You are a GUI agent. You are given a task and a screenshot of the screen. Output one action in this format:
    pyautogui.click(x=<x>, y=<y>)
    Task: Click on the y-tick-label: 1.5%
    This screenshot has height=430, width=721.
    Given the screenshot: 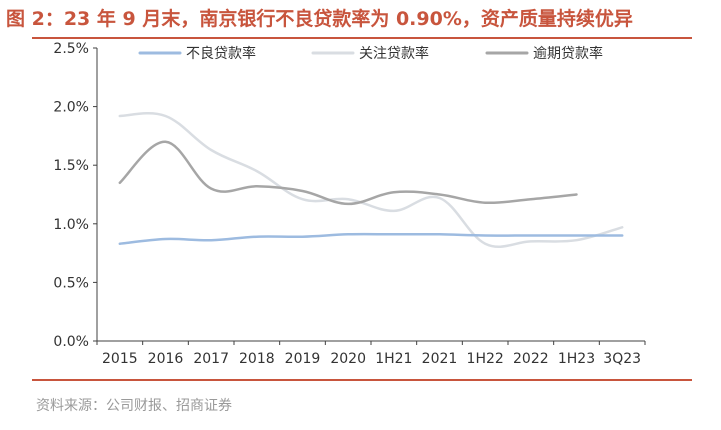 What is the action you would take?
    pyautogui.click(x=71, y=166)
    